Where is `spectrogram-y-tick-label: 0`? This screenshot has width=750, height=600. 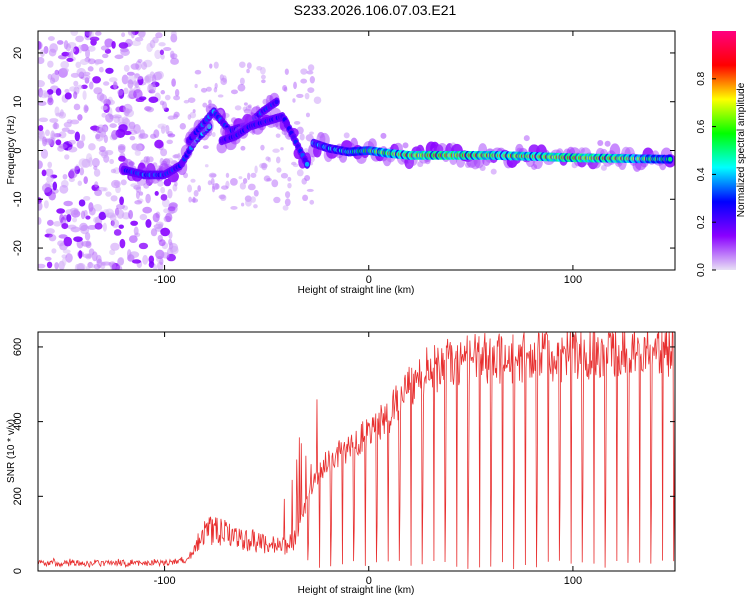
spectrogram-y-tick-label: 0 is located at coordinates (18, 150).